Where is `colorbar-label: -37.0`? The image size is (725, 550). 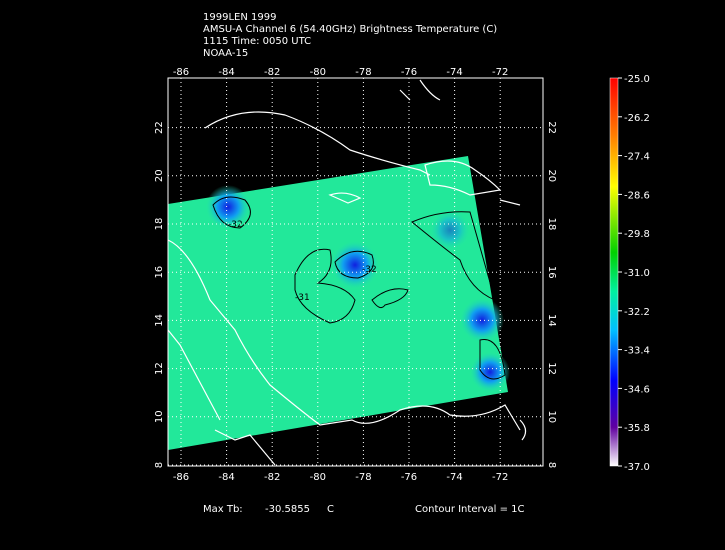
colorbar-label: -37.0 is located at coordinates (637, 467).